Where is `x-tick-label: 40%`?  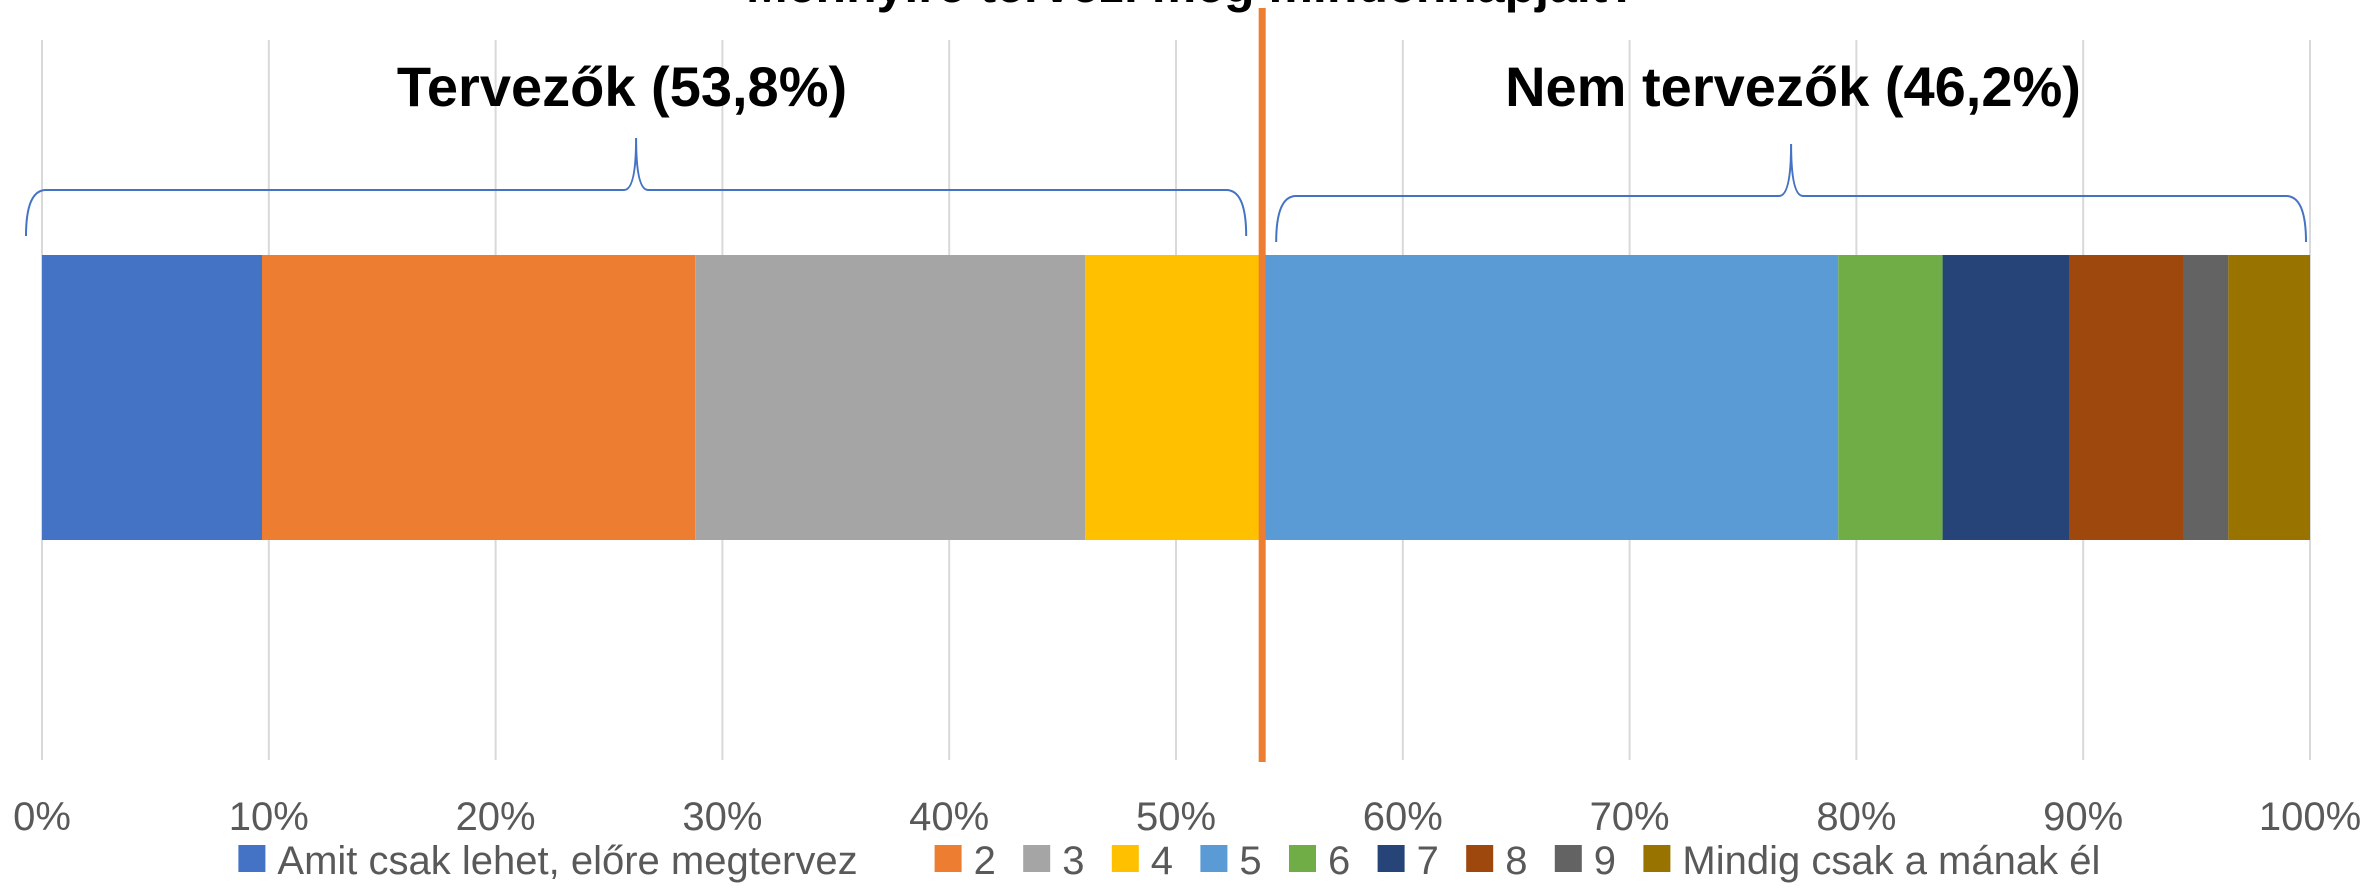
x-tick-label: 40% is located at coordinates (949, 817).